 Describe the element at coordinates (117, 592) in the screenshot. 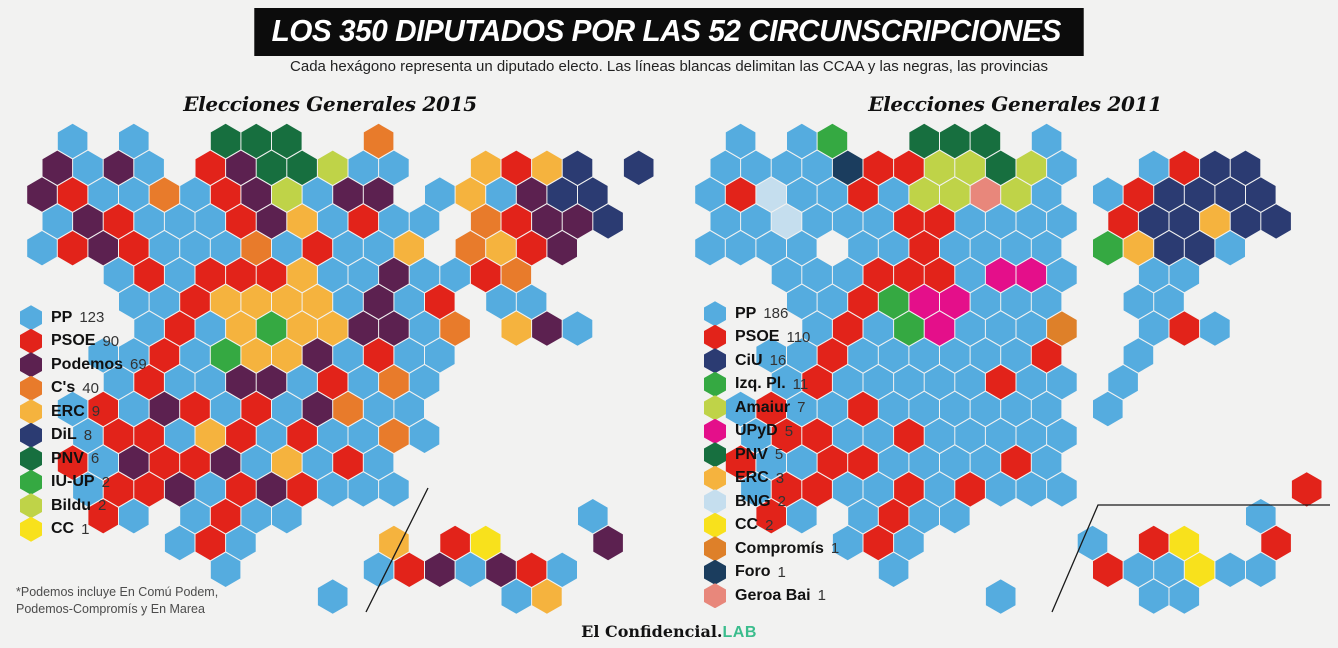

I see `footnote-line1: *Podemos incluye En Comú Podem,` at that location.